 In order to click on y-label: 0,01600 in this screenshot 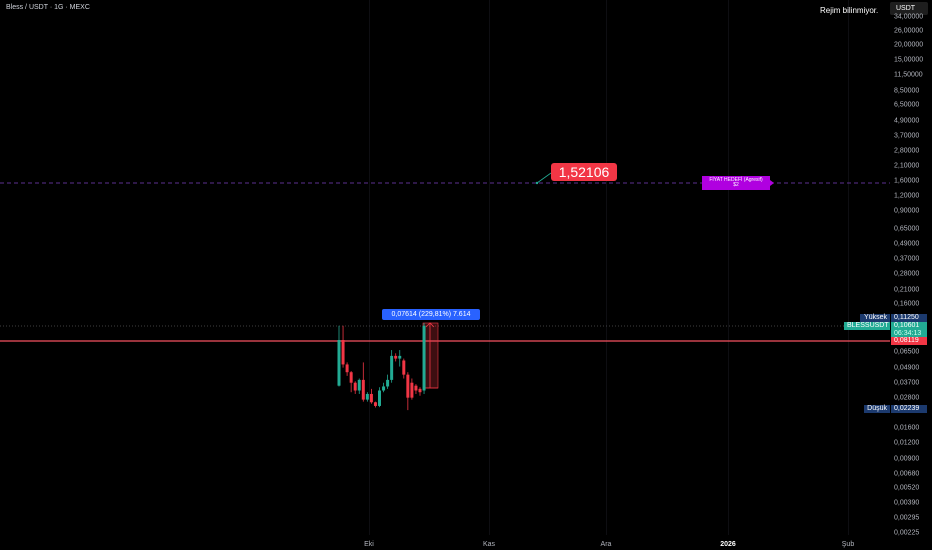, I will do `click(907, 428)`.